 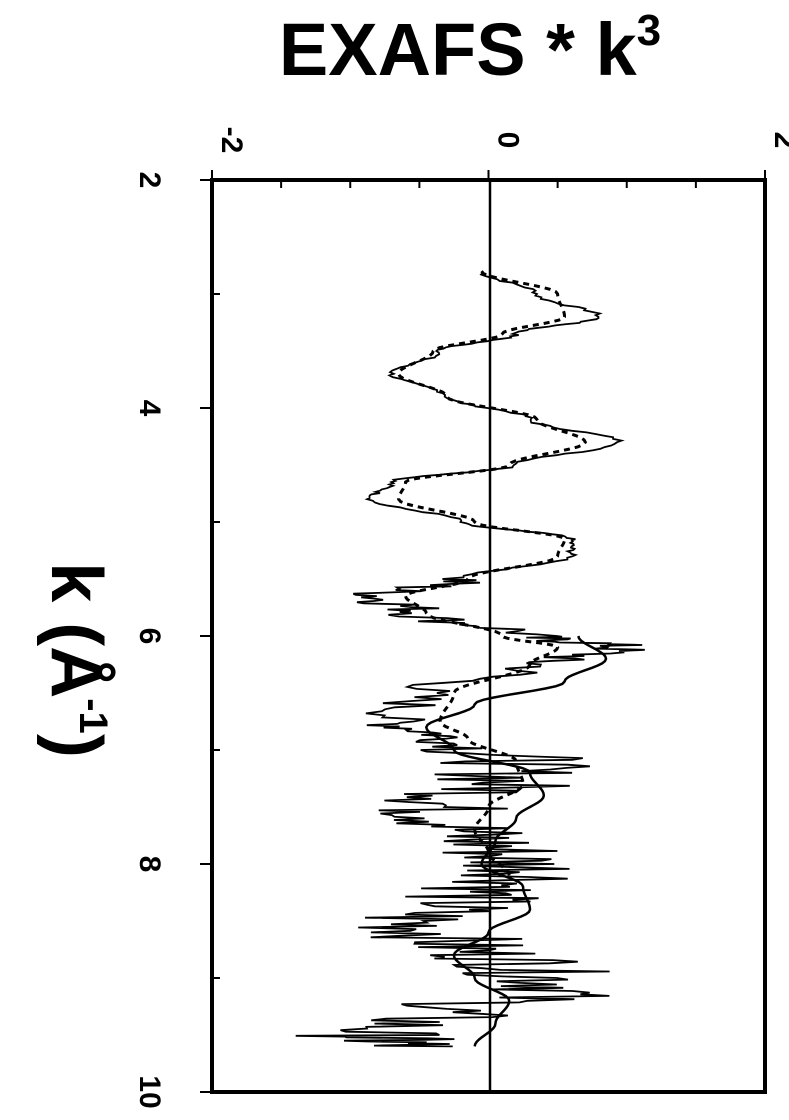 I want to click on x-axis-label-group: k (Å-1), so click(x=76, y=660).